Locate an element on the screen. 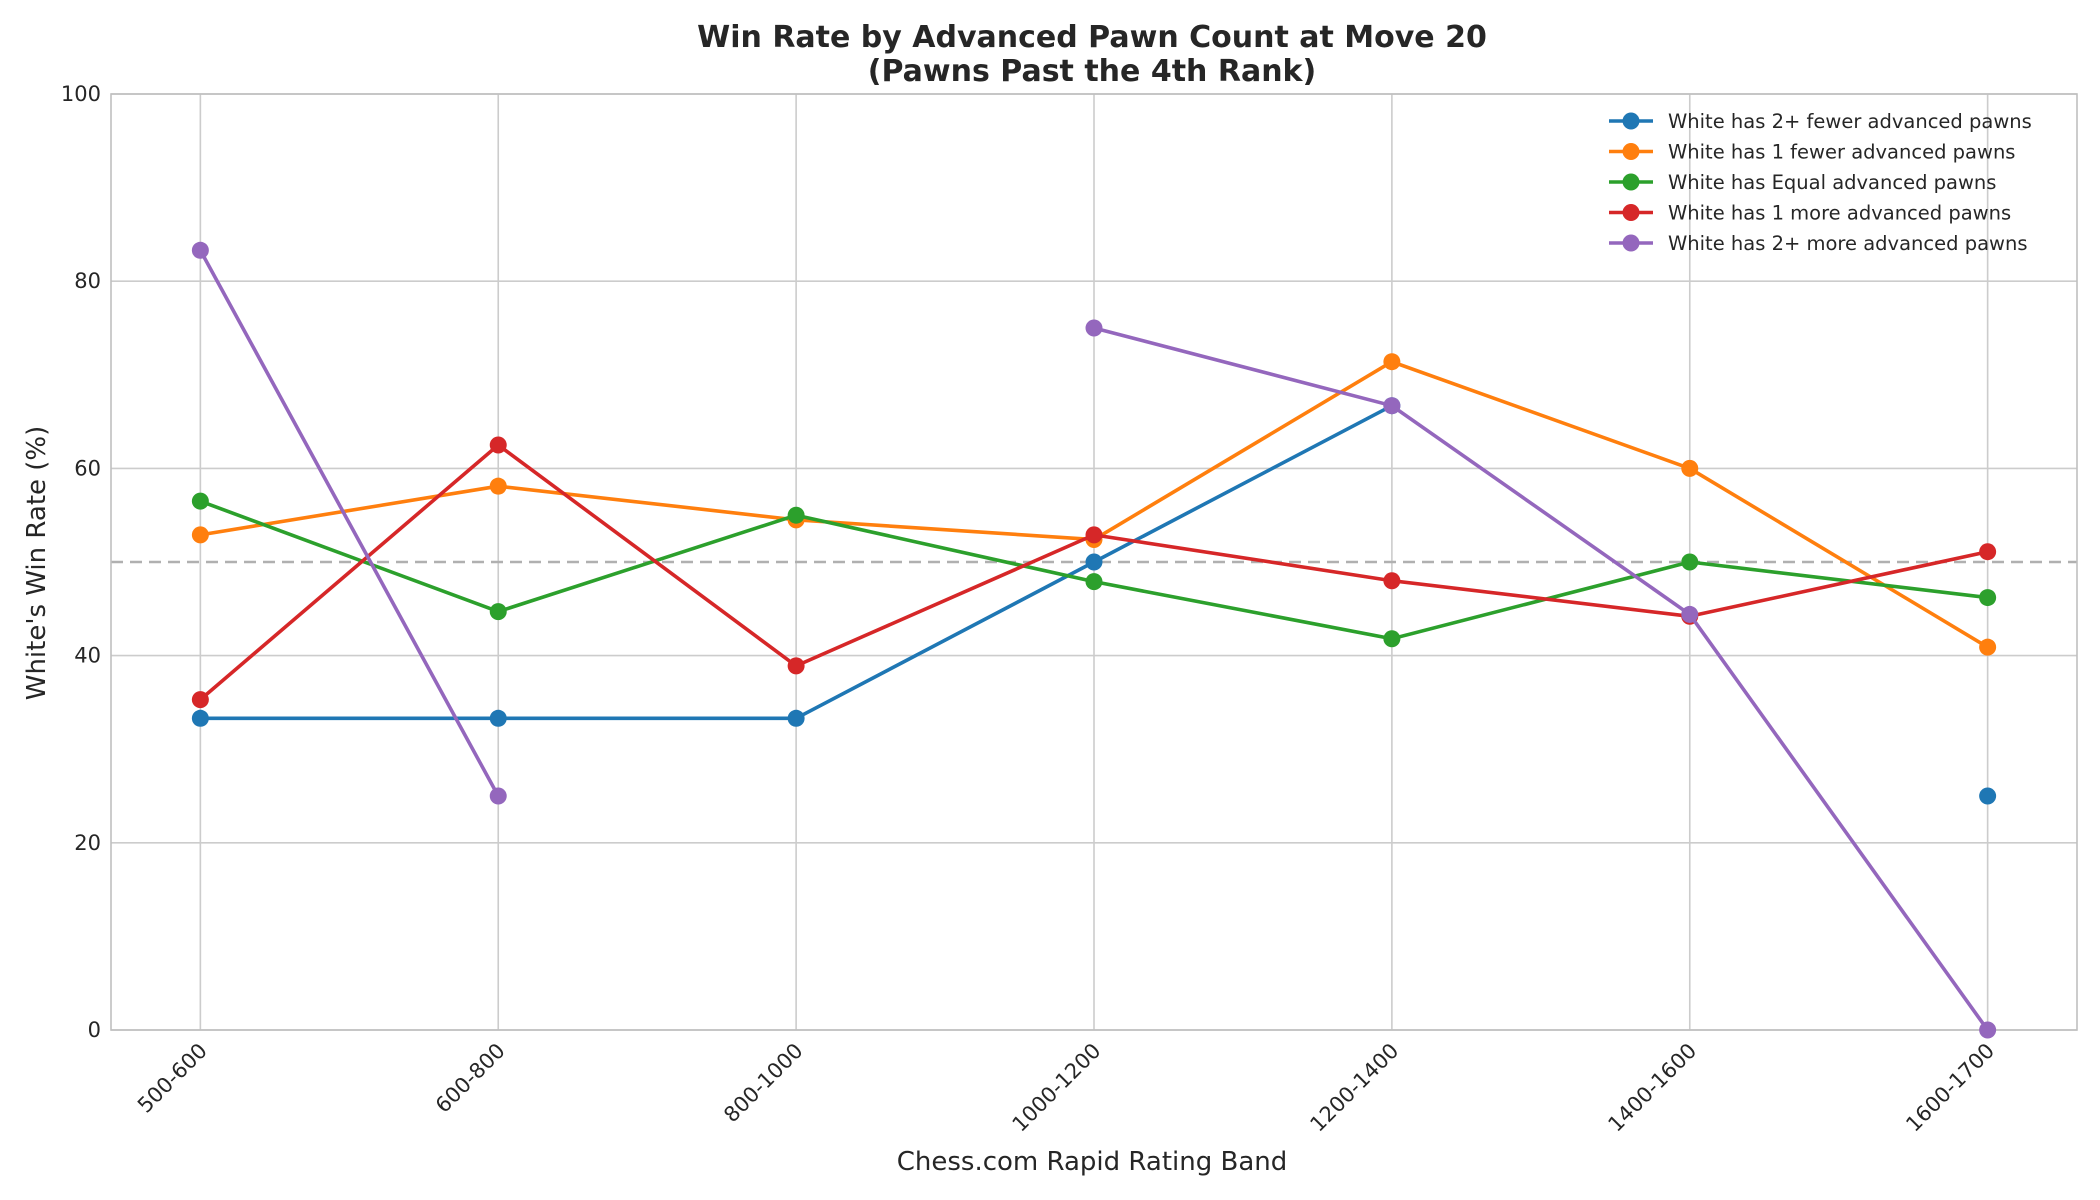 This screenshot has width=2100, height=1200. y-tick-label: 60 is located at coordinates (87, 468).